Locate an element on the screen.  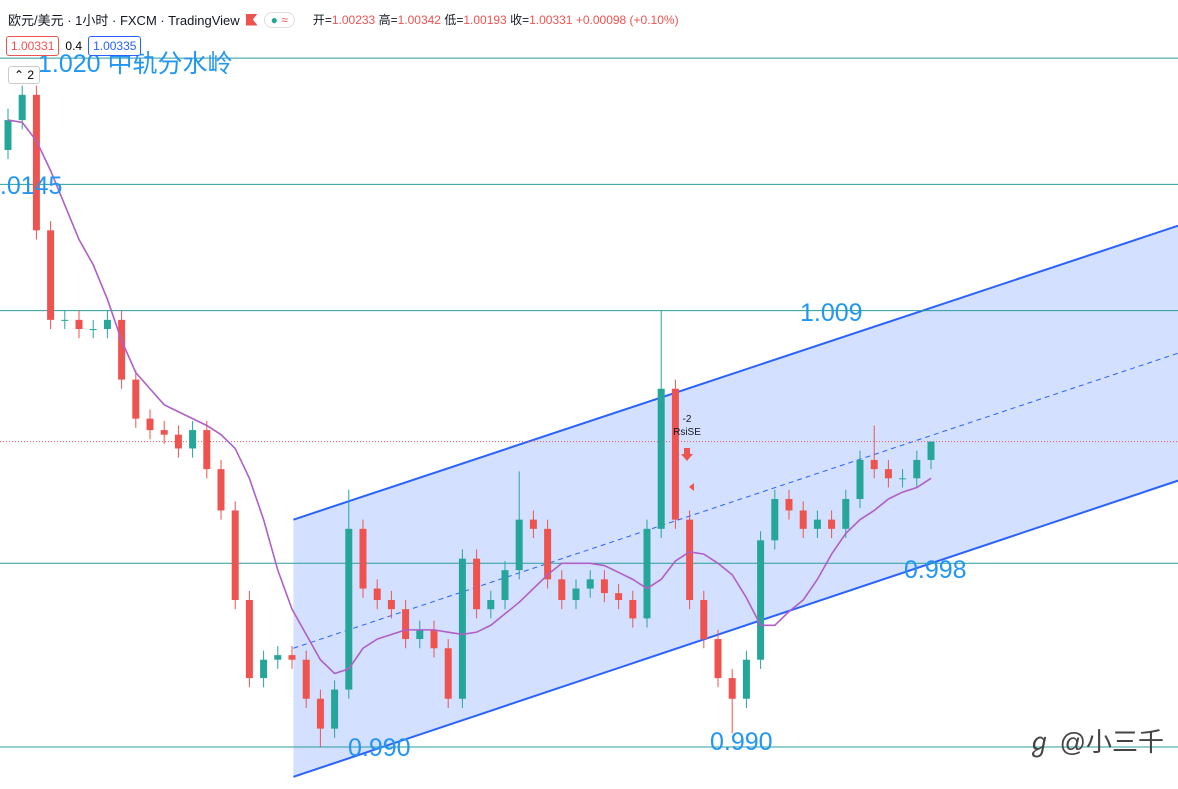
signal-label: RsiSE is located at coordinates (687, 432).